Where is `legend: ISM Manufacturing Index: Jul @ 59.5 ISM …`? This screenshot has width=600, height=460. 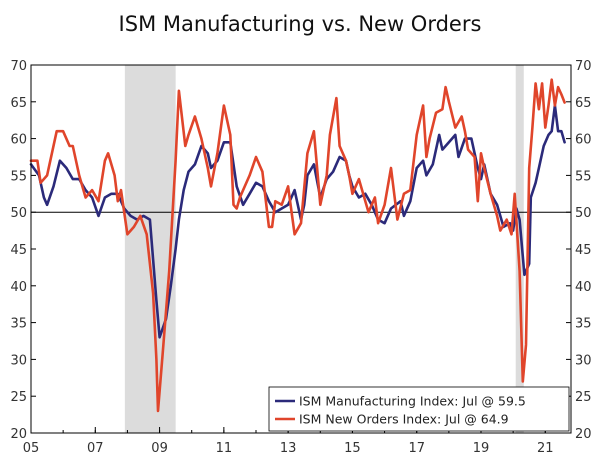 legend: ISM Manufacturing Index: Jul @ 59.5 ISM … is located at coordinates (419, 409).